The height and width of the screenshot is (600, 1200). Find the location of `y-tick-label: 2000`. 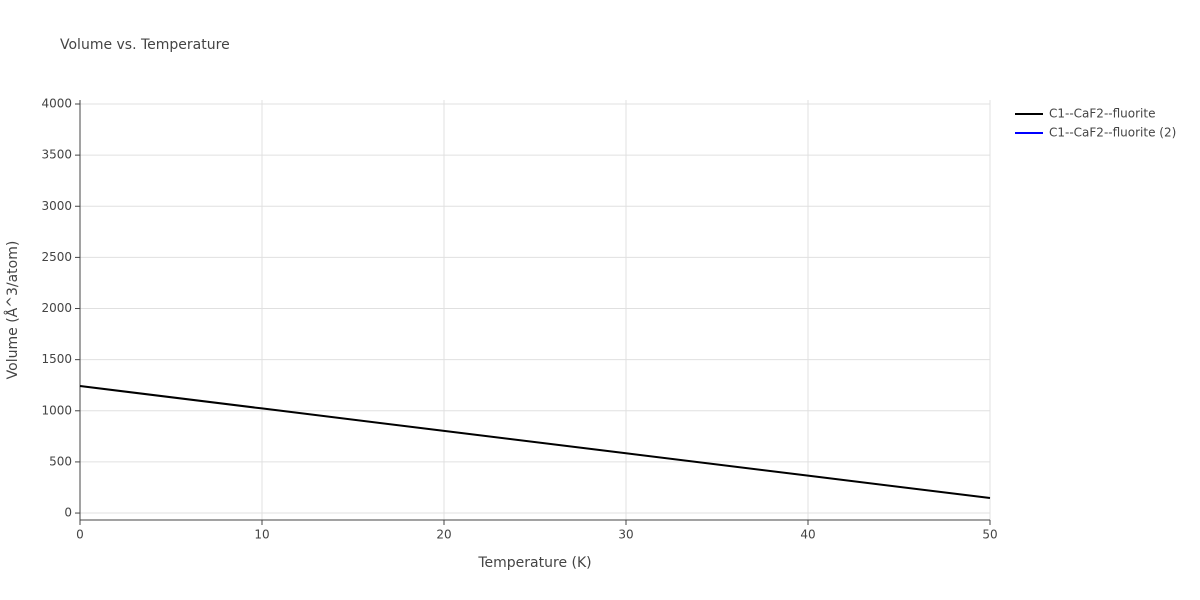

y-tick-label: 2000 is located at coordinates (56, 308).